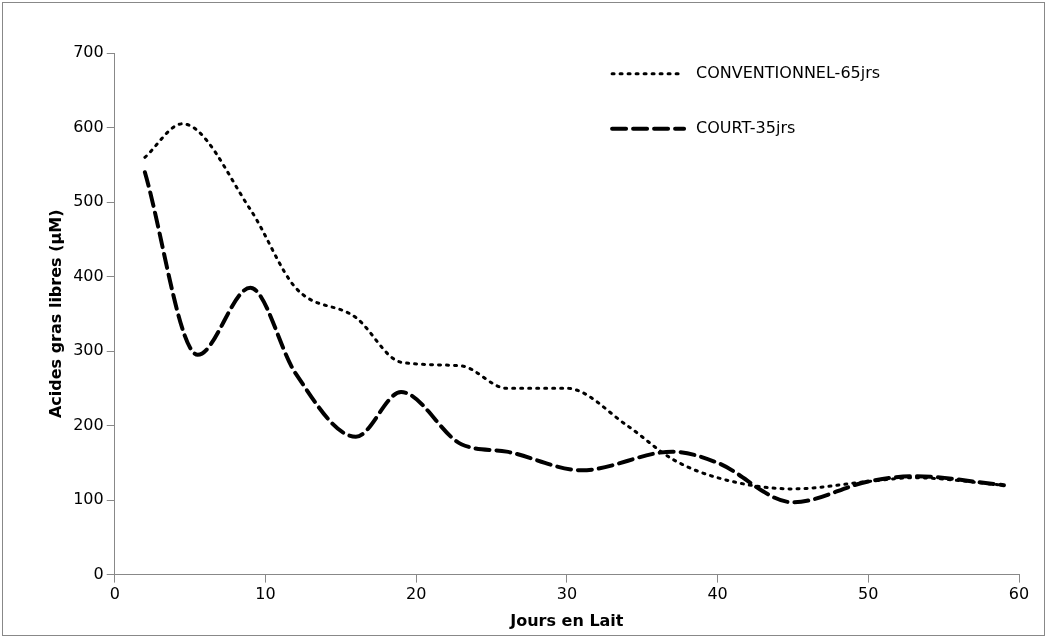 The height and width of the screenshot is (638, 1047). I want to click on x-tick-label: 30, so click(567, 594).